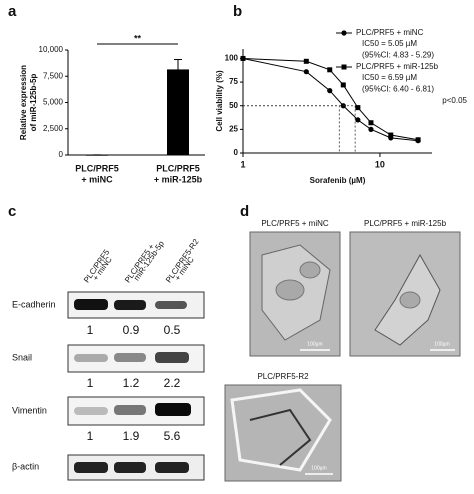 The width and height of the screenshot is (474, 494). Describe the element at coordinates (53, 75) in the screenshot. I see `y-tick-label: 7,500` at that location.